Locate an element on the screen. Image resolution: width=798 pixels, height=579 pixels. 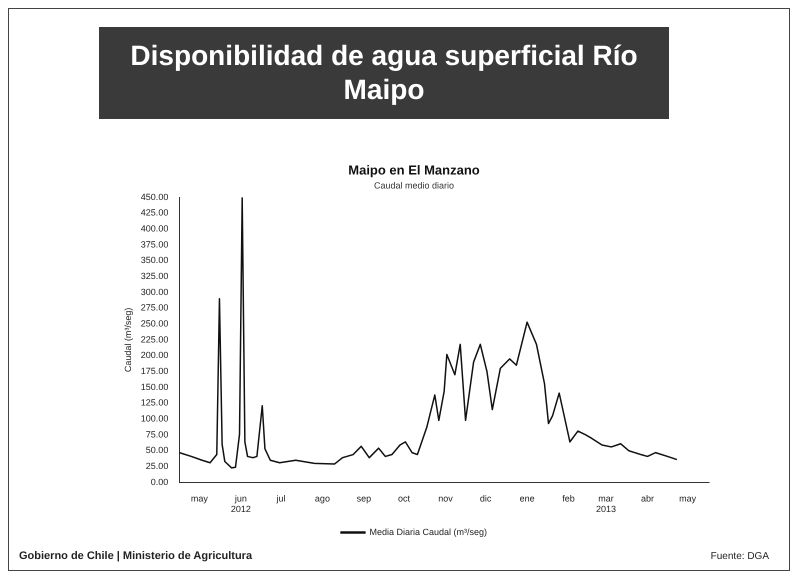
y-tick-label: 400.00 is located at coordinates (154, 229).